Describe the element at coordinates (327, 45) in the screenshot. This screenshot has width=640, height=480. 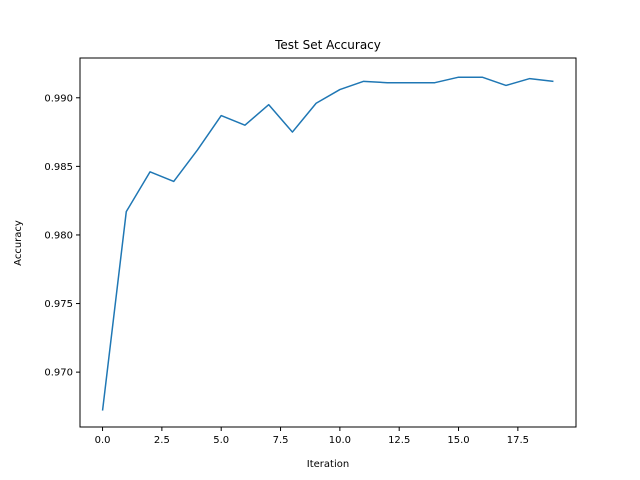
I see `chart-title: Test Set Accuracy` at that location.